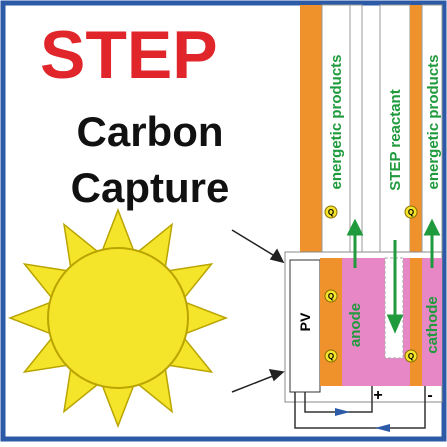  I want to click on flow-arrows, so click(393, 276).